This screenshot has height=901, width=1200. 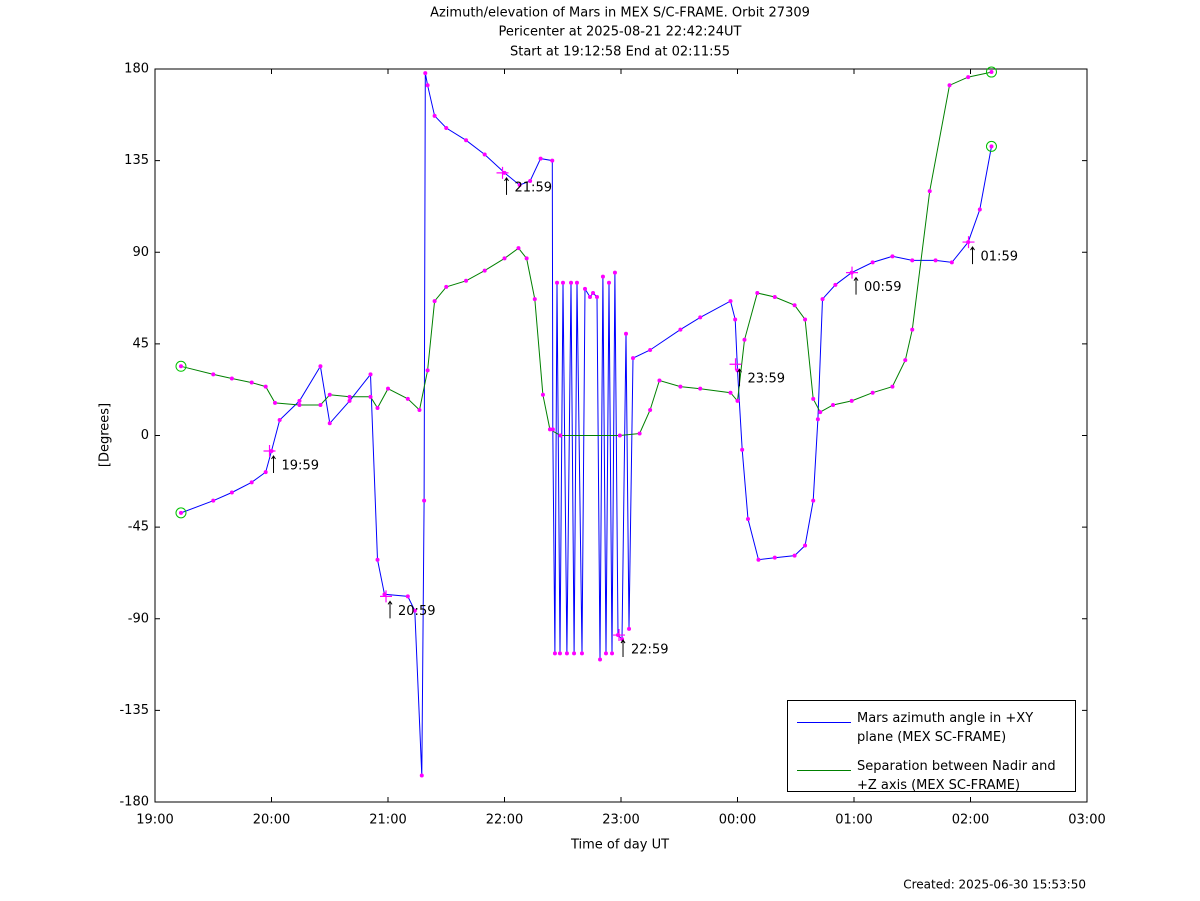 What do you see at coordinates (134, 802) in the screenshot?
I see `y-tick-label: -180` at bounding box center [134, 802].